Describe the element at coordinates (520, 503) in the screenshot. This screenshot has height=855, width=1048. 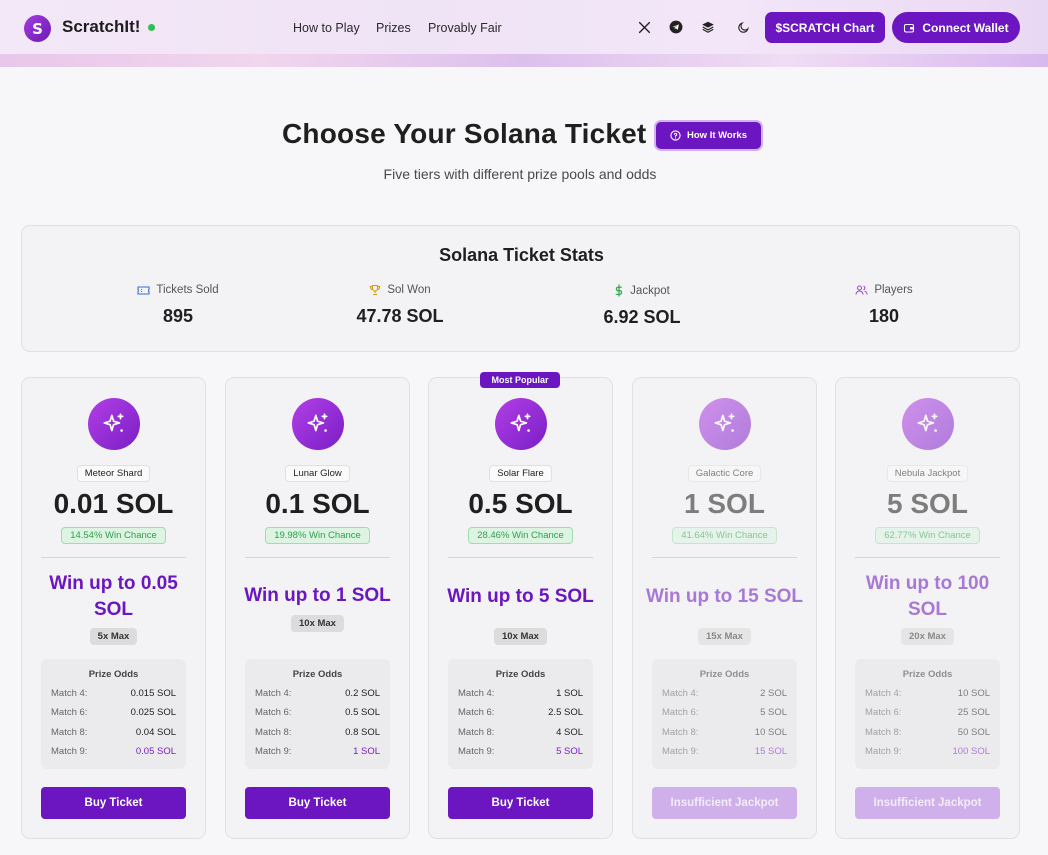
I see `ticket-price: 0.5 SOL` at that location.